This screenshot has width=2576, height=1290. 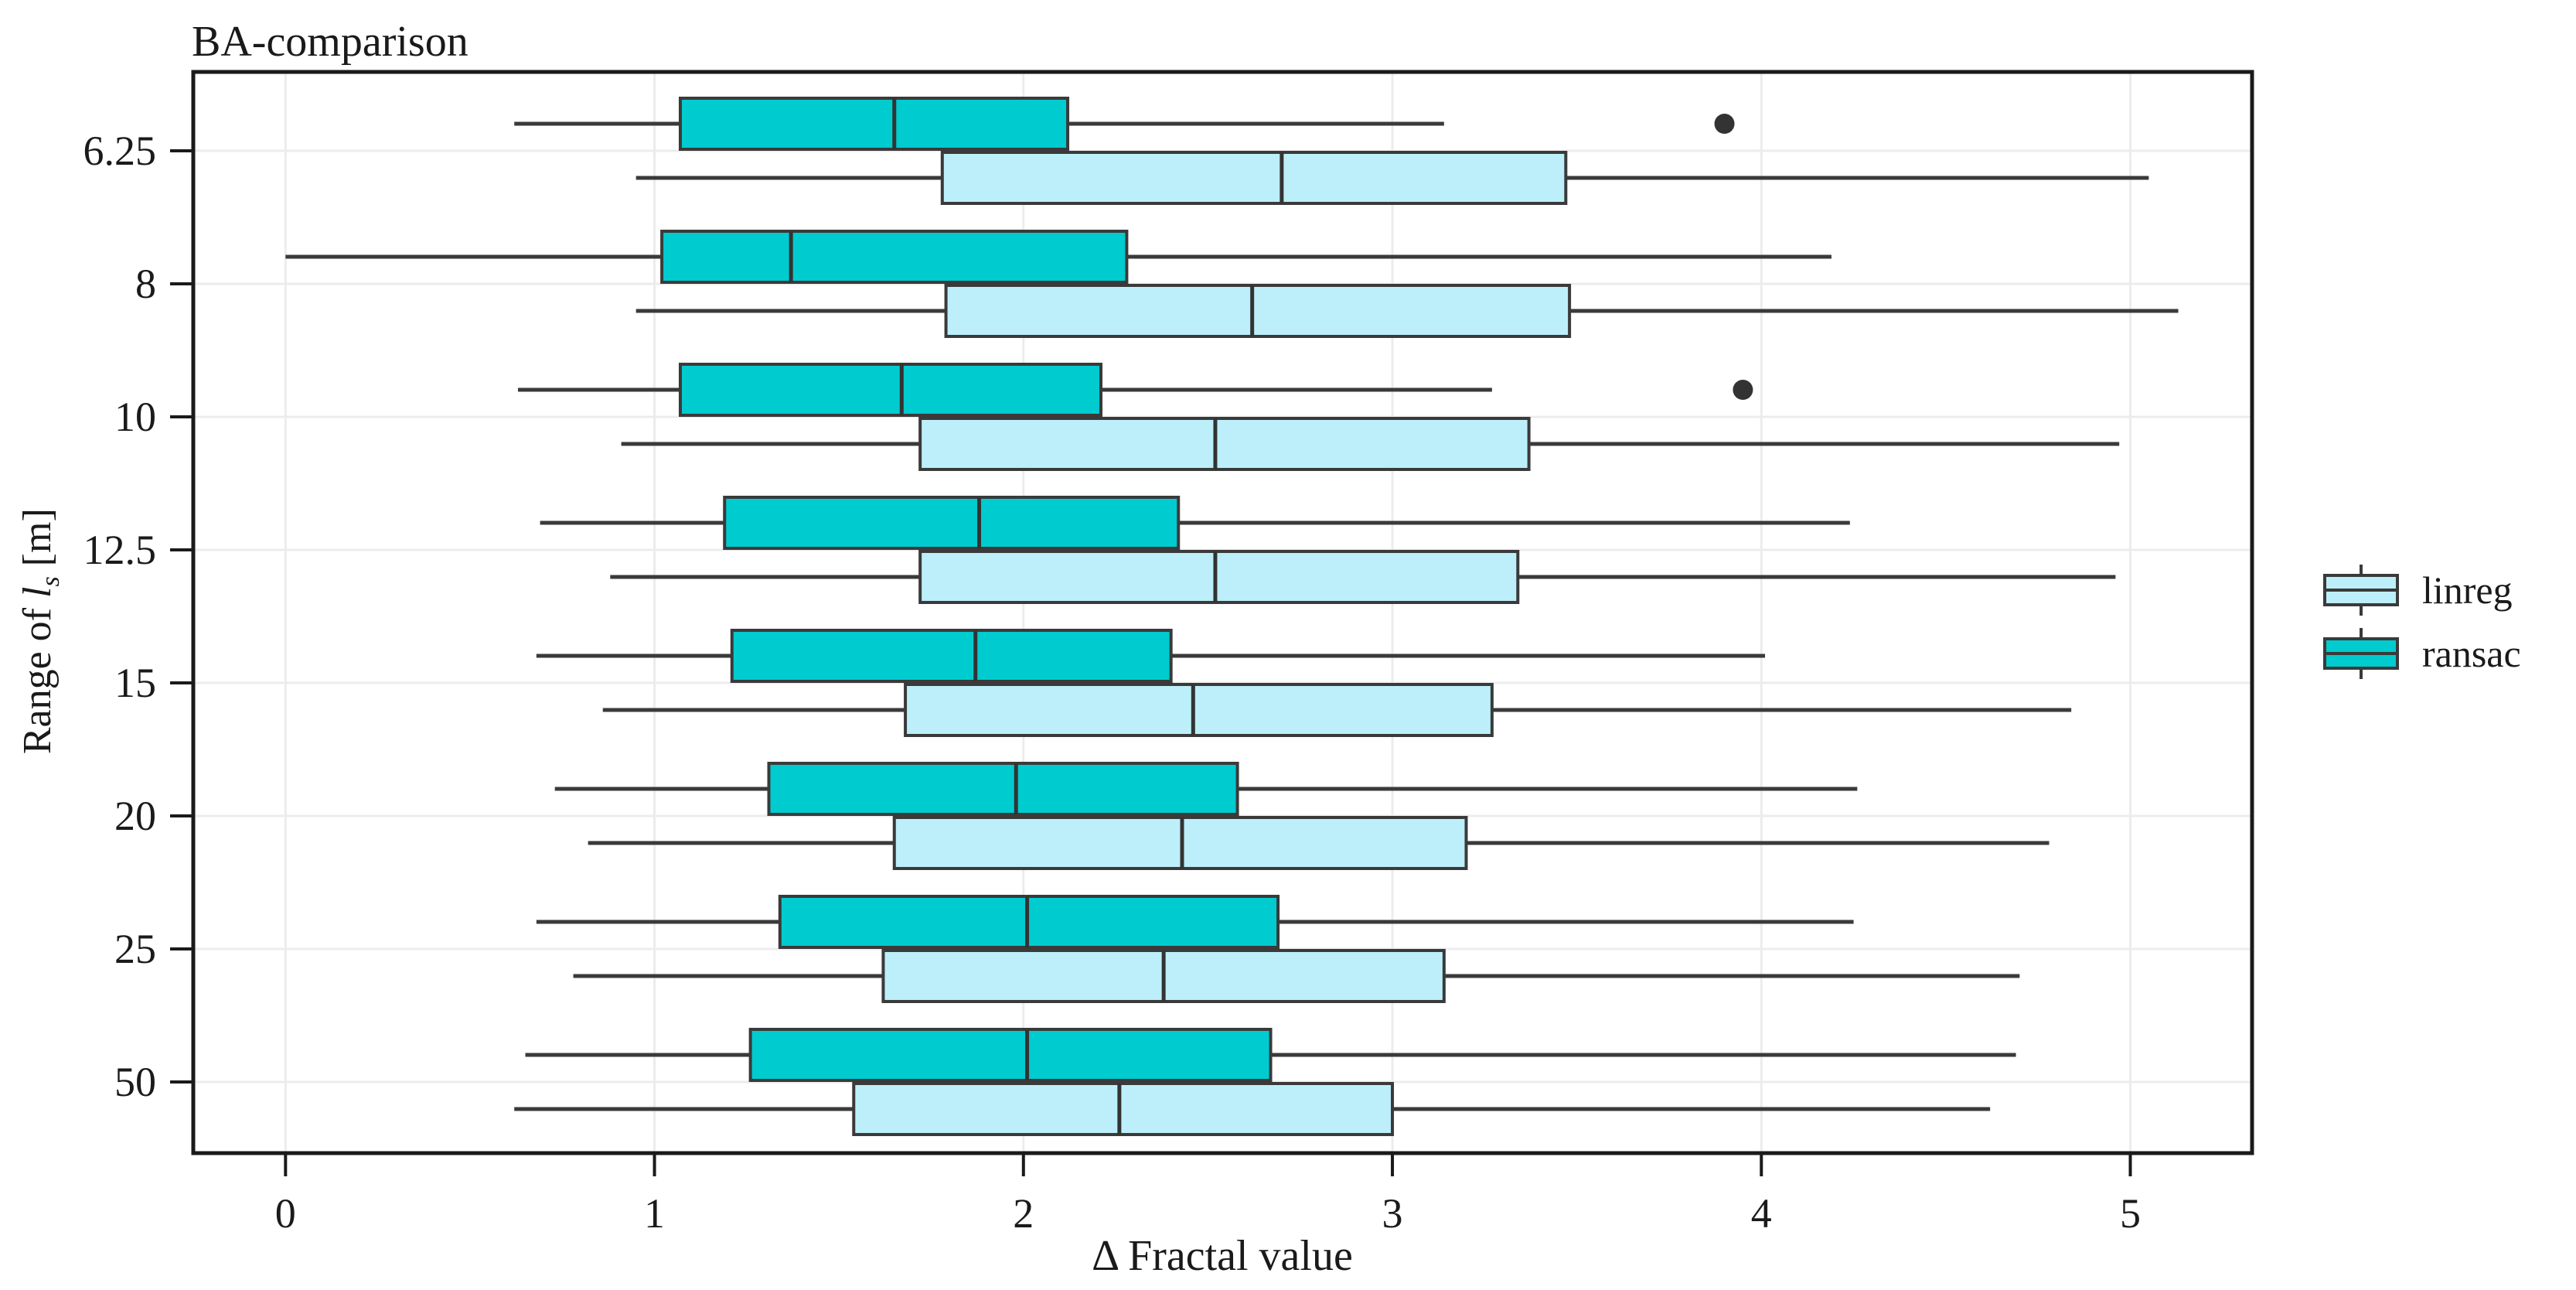 I want to click on x-tick-label-5: 5, so click(x=2130, y=1213).